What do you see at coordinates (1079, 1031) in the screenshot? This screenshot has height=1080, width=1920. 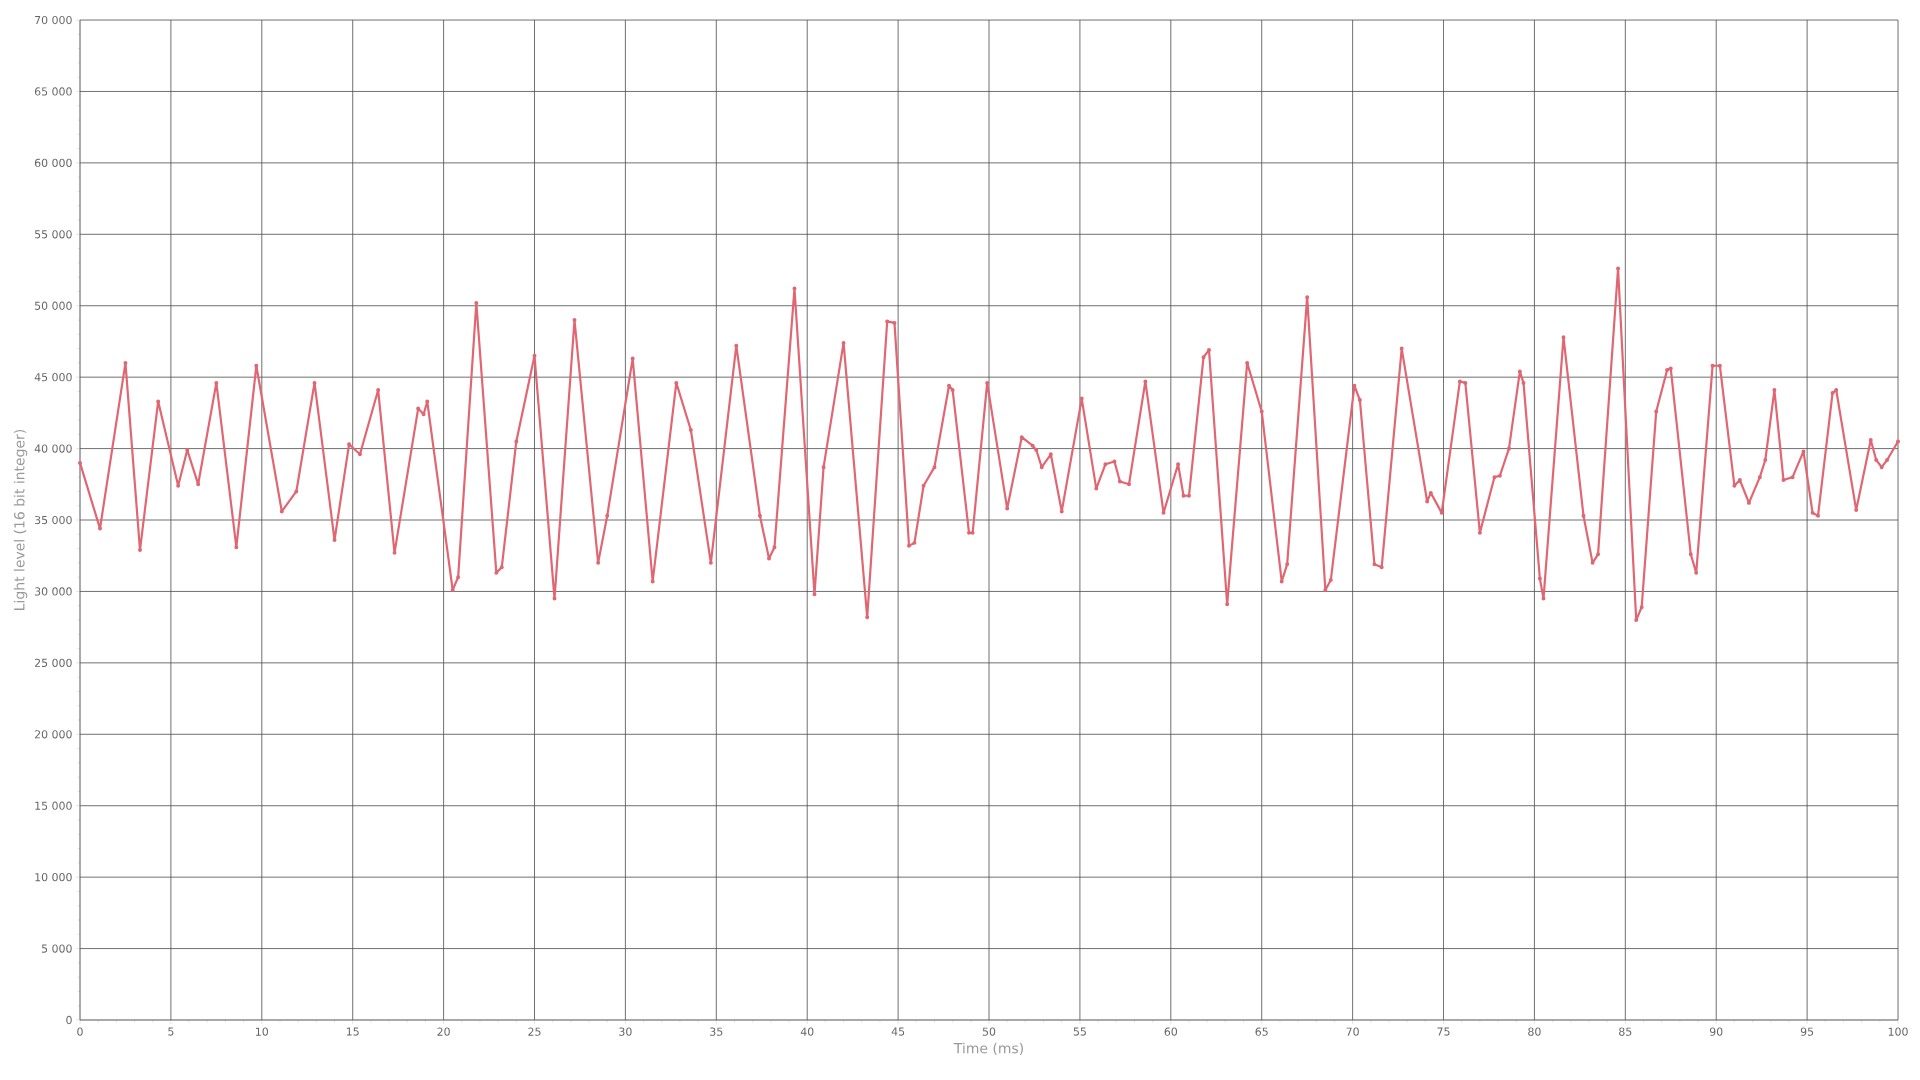 I see `x-tick-label: 55` at bounding box center [1079, 1031].